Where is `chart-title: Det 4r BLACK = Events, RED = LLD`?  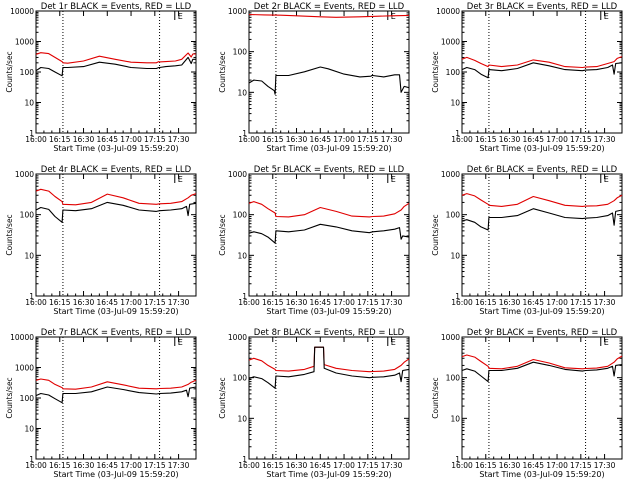
chart-title: Det 4r BLACK = Events, RED = LLD is located at coordinates (116, 170).